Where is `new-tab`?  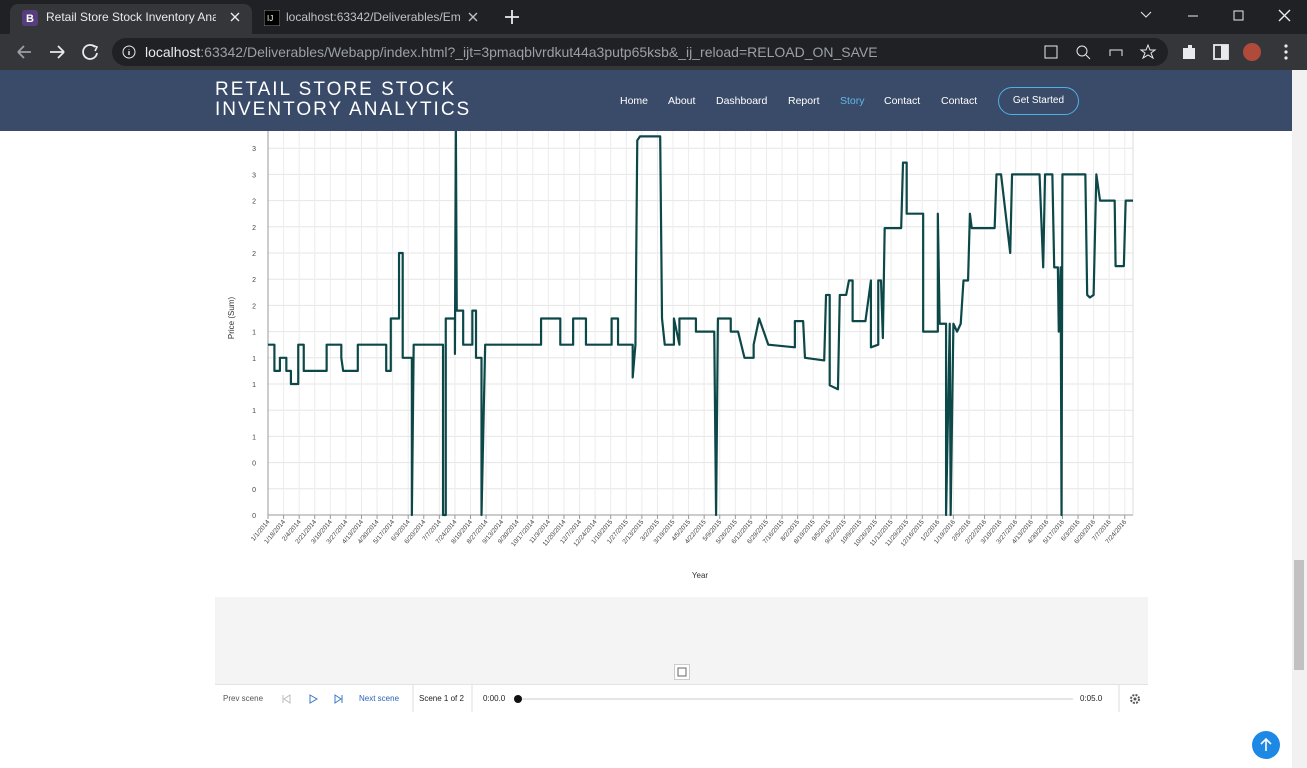
new-tab is located at coordinates (512, 17).